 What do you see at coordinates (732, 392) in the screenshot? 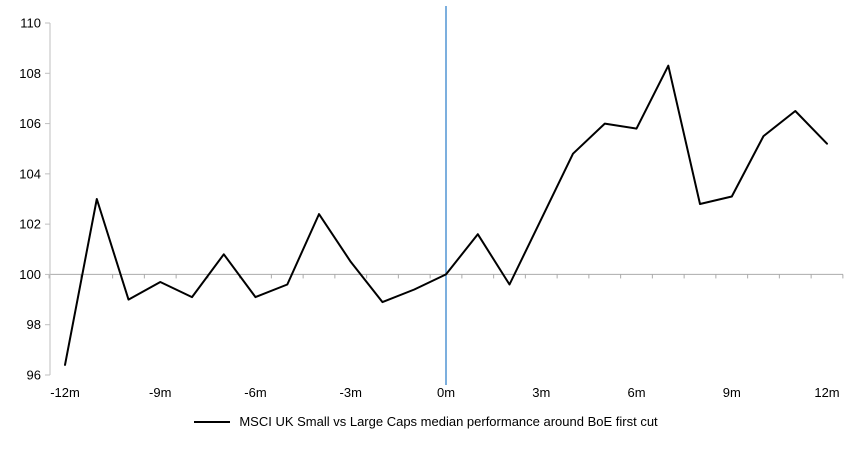
I see `x-tick-label: 9m` at bounding box center [732, 392].